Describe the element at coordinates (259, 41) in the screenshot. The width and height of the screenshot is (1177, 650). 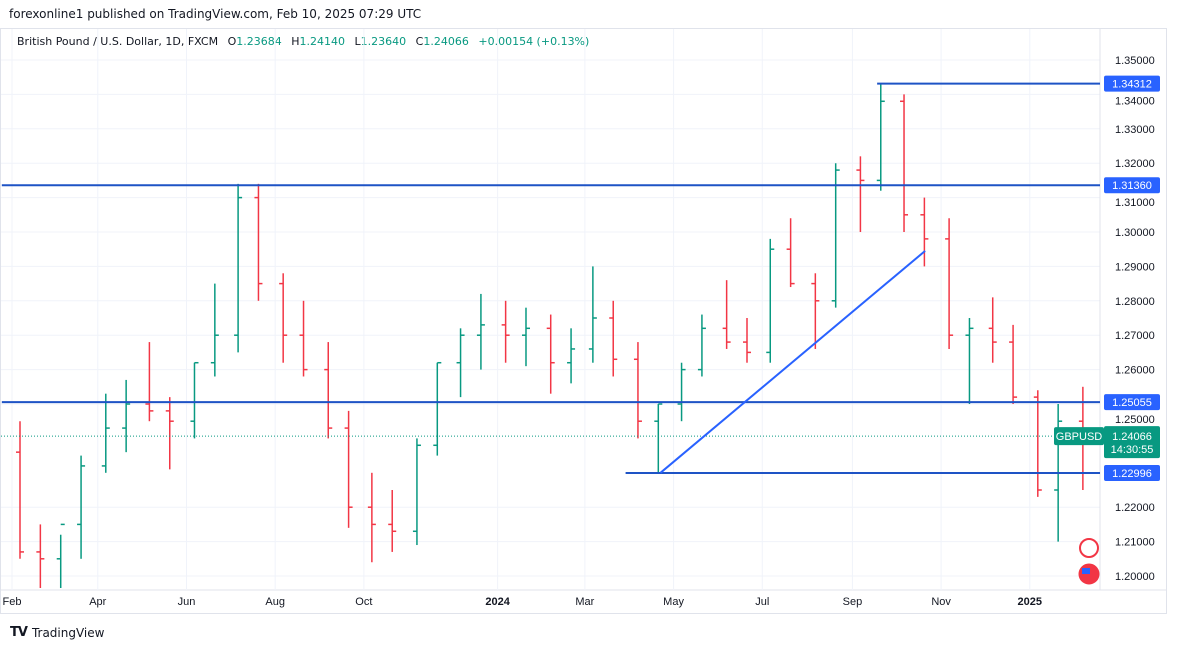
I see `open-value: 1.23684` at that location.